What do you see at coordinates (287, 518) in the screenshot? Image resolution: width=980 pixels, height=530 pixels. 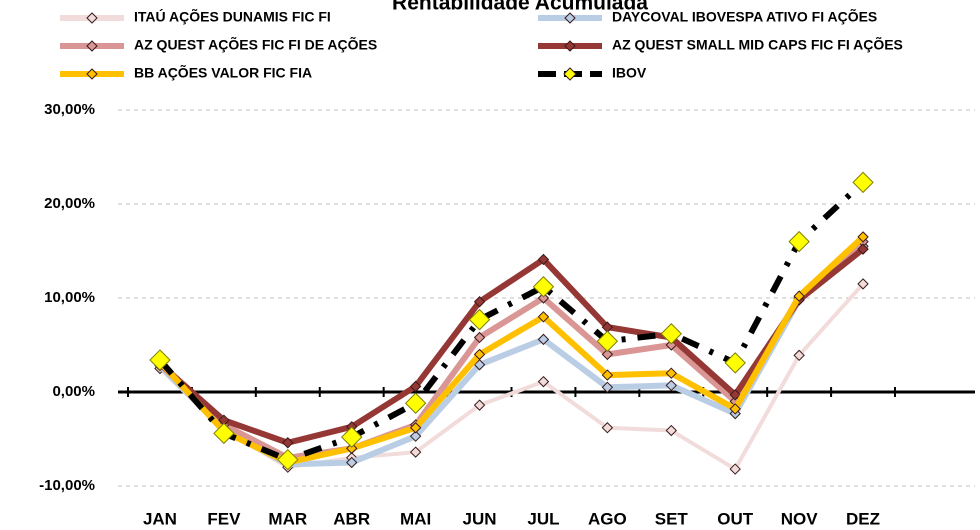 I see `x-tick-label: MAR` at bounding box center [287, 518].